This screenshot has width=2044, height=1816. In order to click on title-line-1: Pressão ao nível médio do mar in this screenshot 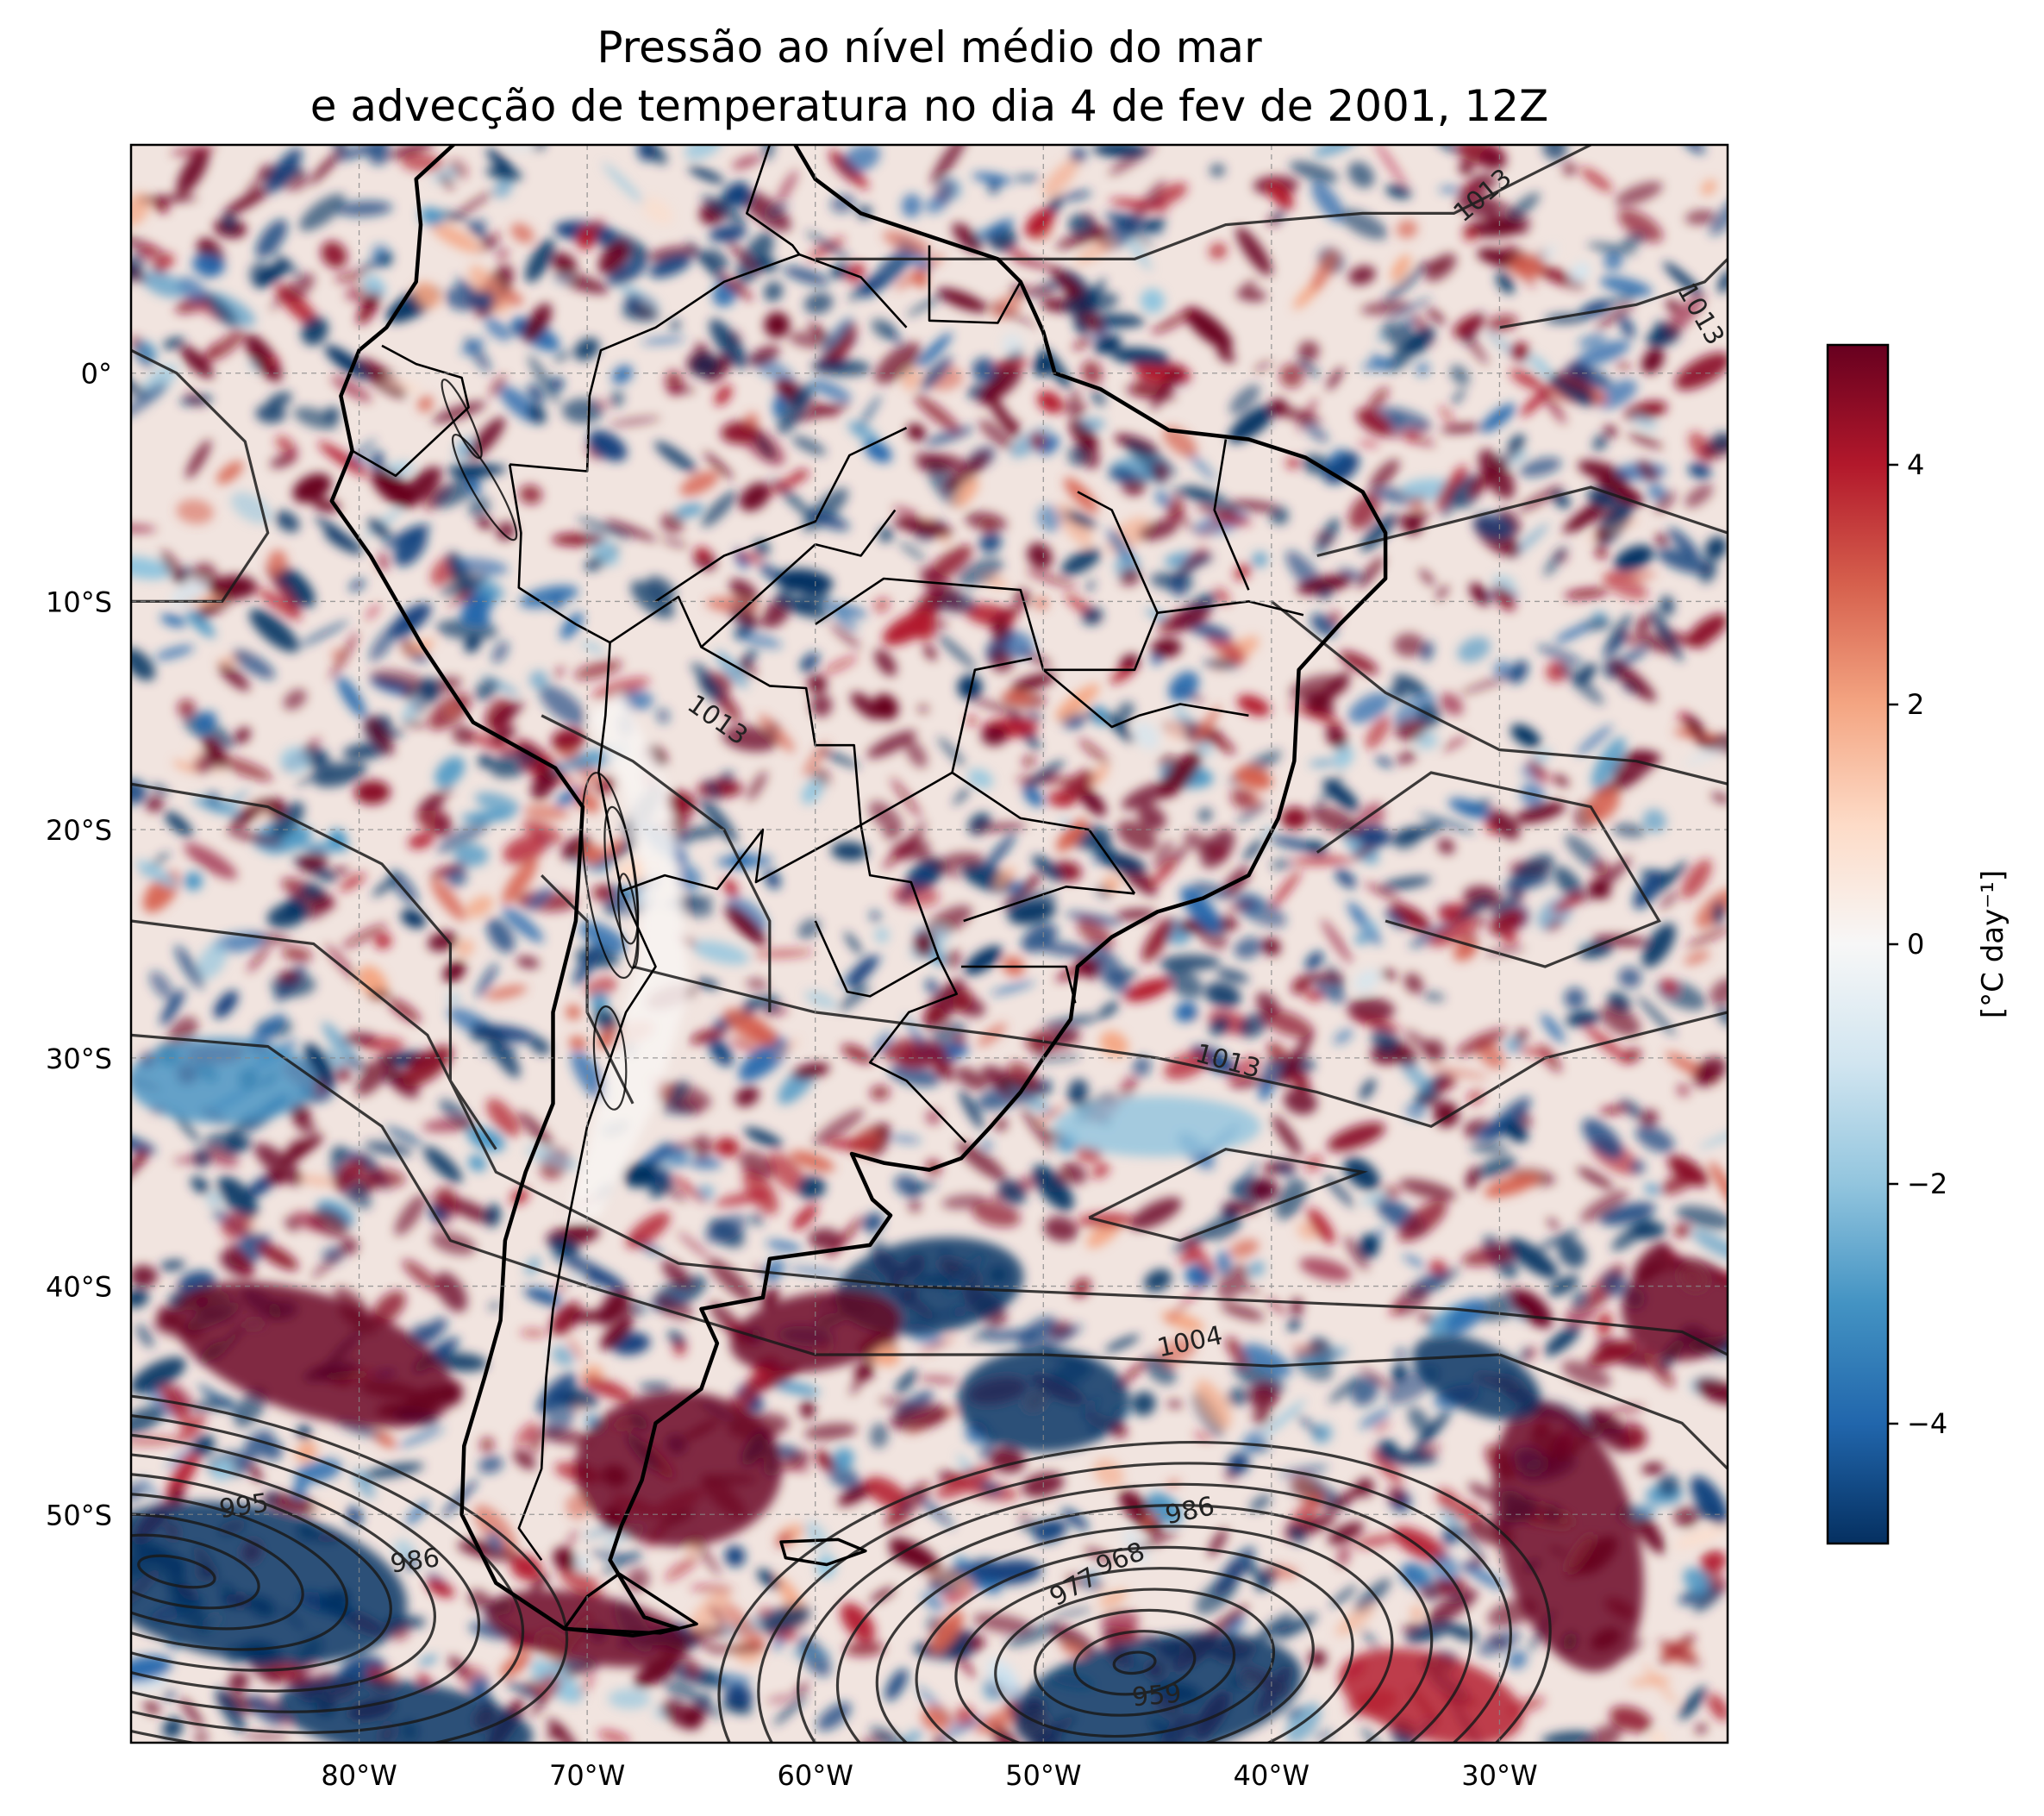, I will do `click(929, 47)`.